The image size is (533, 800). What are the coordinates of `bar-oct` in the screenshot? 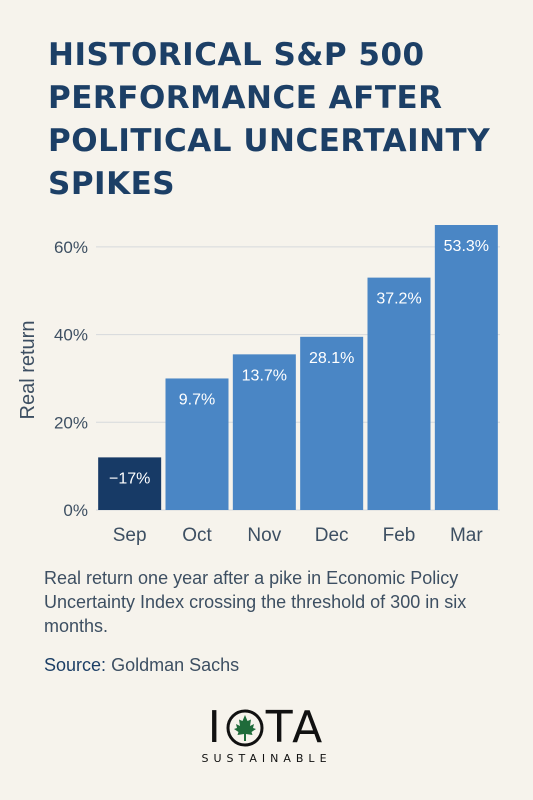 It's located at (197, 444).